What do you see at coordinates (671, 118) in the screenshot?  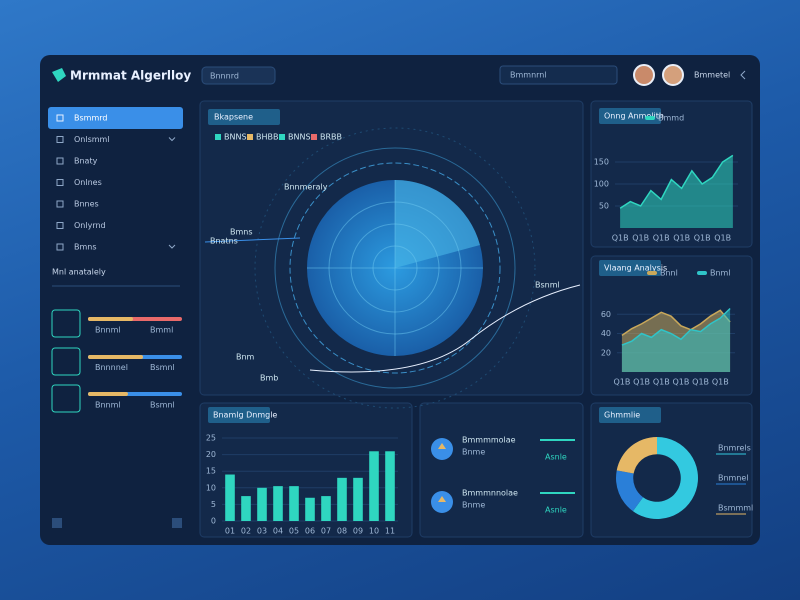 I see `legend-label: Bmmd` at bounding box center [671, 118].